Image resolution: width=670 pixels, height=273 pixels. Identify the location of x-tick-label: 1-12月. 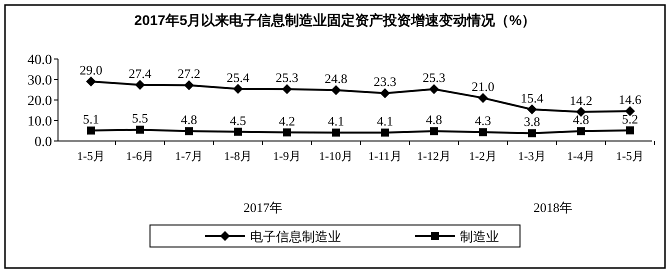
(434, 156).